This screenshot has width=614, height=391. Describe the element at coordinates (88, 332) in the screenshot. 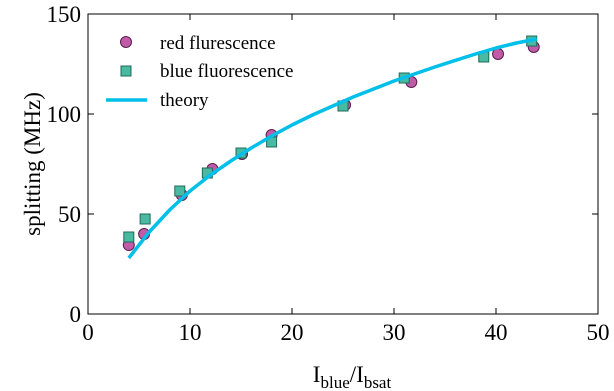

I see `x-tick-label: 0` at that location.